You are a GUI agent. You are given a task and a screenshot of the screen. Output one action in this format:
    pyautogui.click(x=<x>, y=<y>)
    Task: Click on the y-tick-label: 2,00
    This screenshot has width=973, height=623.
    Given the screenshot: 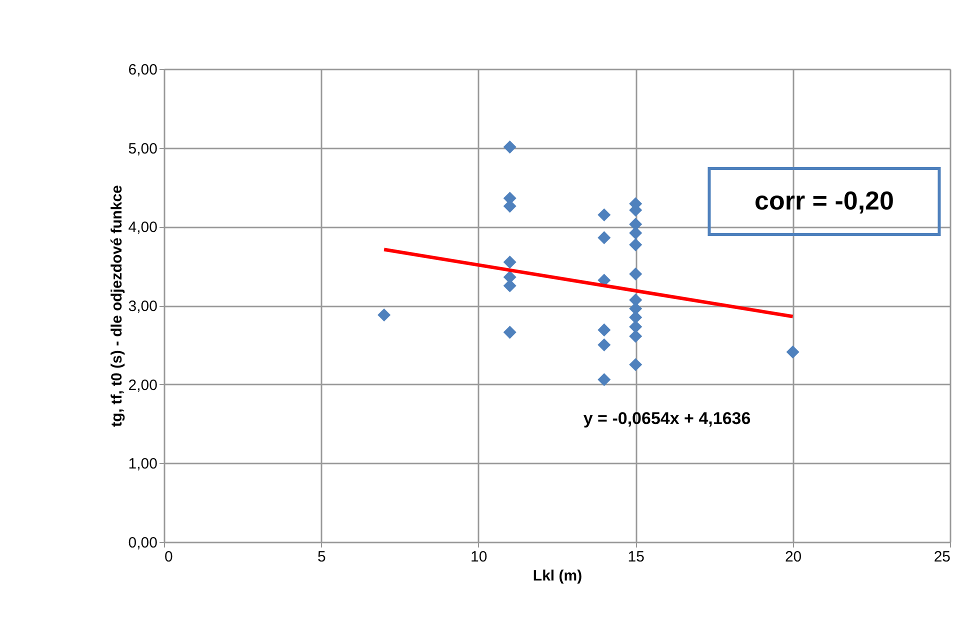 What is the action you would take?
    pyautogui.click(x=143, y=385)
    